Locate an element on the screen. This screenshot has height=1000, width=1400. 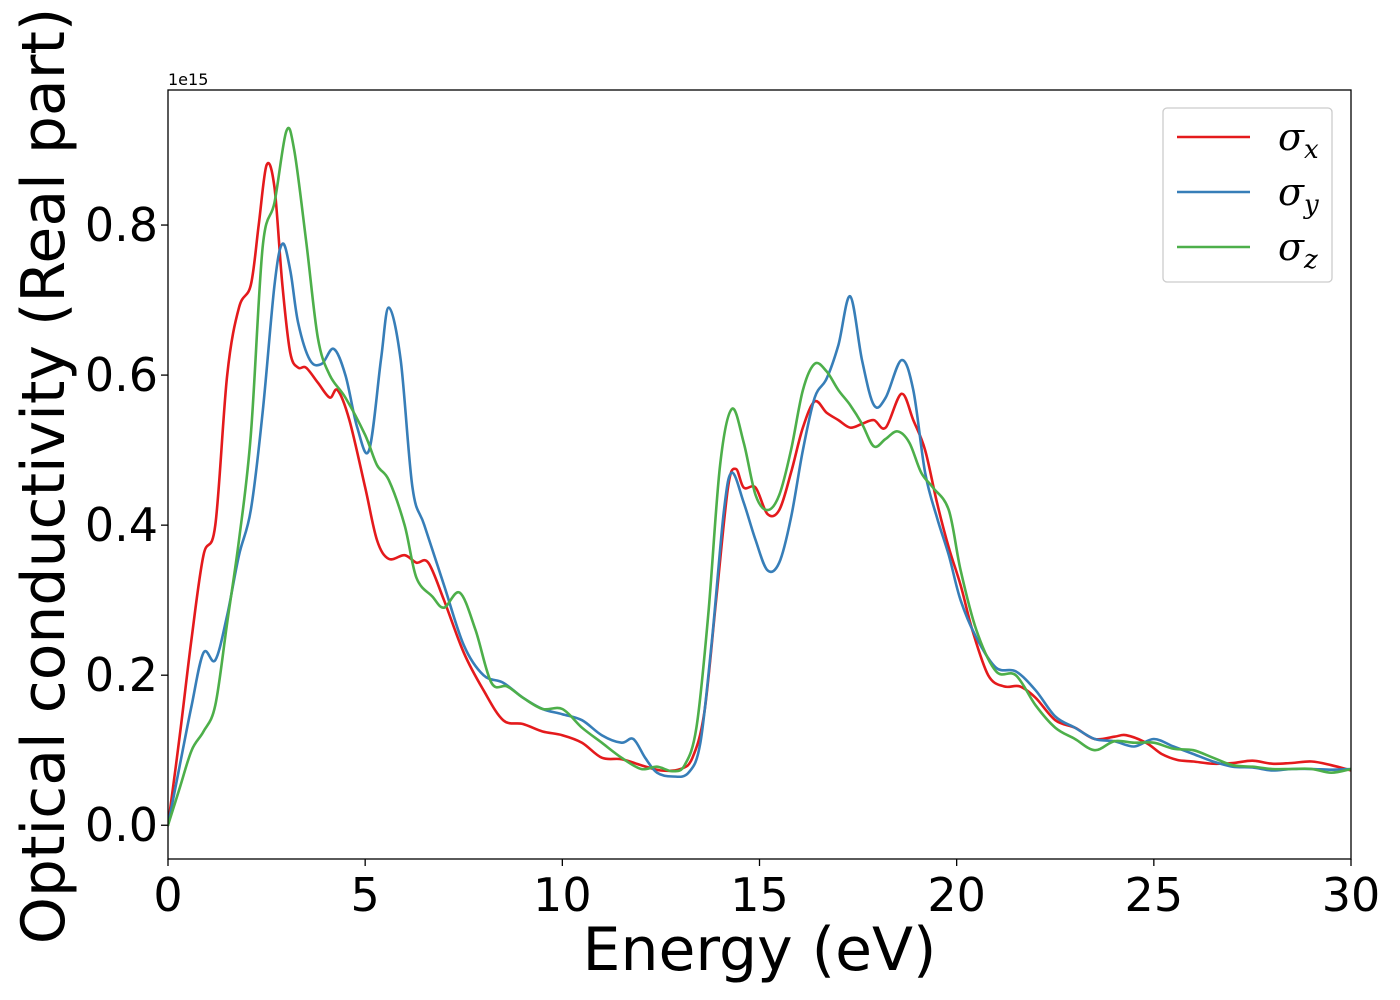
x-tick-label: 15 is located at coordinates (759, 895).